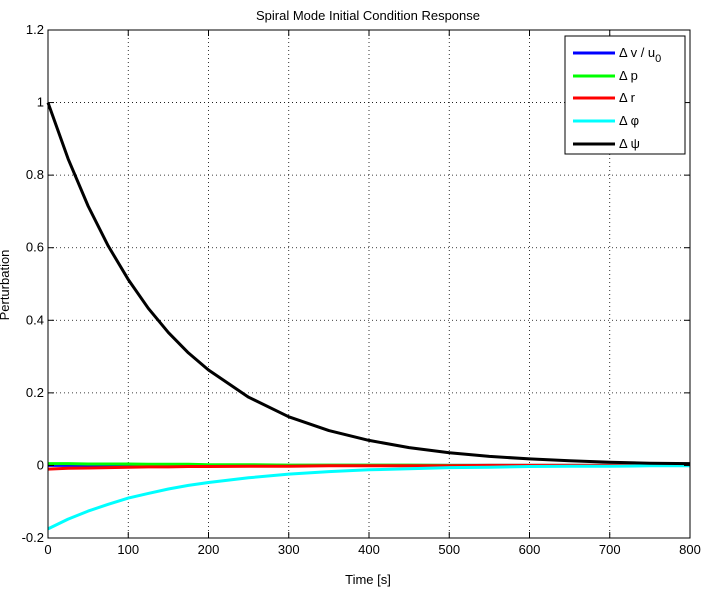 The height and width of the screenshot is (595, 725). Describe the element at coordinates (690, 549) in the screenshot. I see `x-tick-label: 800` at that location.